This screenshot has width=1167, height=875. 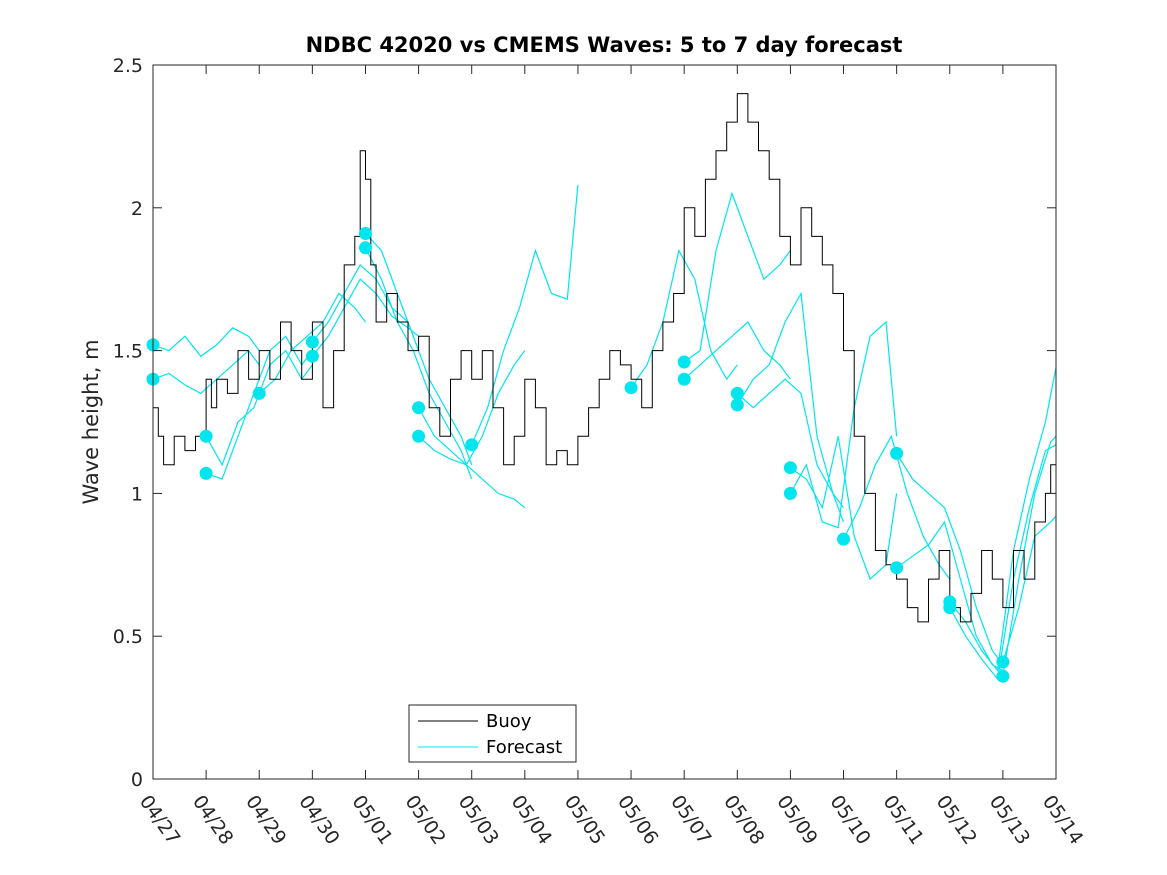 What do you see at coordinates (128, 352) in the screenshot?
I see `y-tick-label: 1.5` at bounding box center [128, 352].